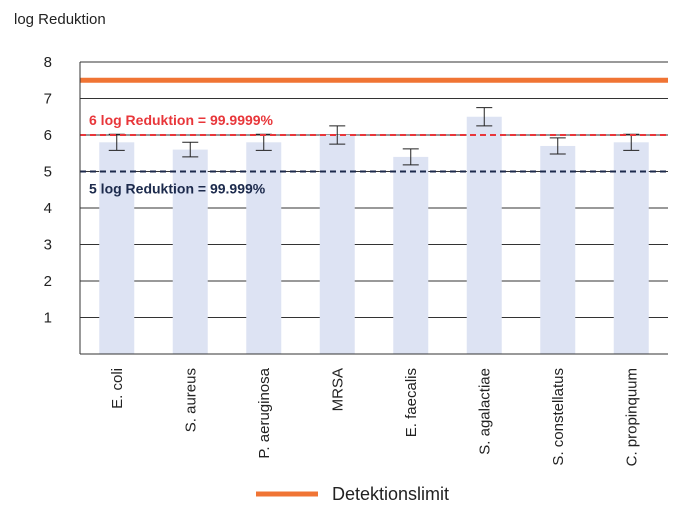 The height and width of the screenshot is (518, 677). Describe the element at coordinates (48, 99) in the screenshot. I see `y-tick-label: 7` at that location.